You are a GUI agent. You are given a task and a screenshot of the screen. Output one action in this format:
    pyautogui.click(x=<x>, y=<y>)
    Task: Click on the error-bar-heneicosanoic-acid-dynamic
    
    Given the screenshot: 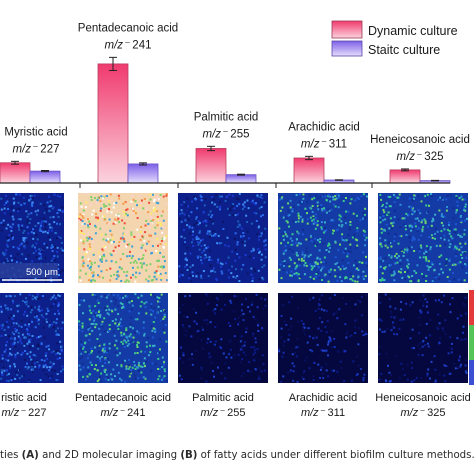 What is the action you would take?
    pyautogui.click(x=405, y=170)
    